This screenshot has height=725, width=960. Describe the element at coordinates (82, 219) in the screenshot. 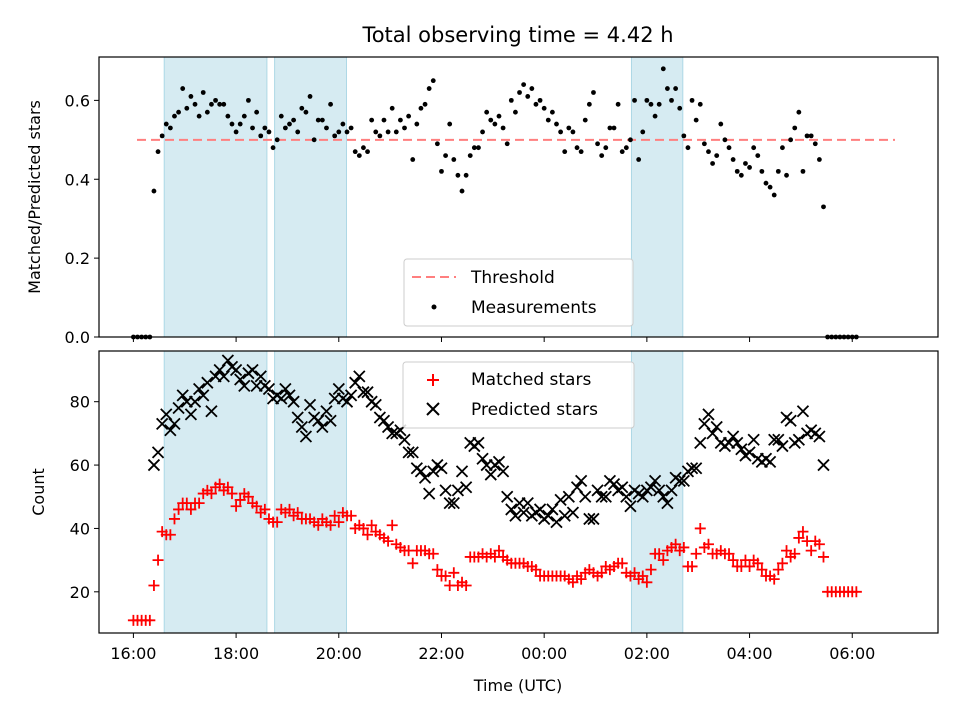

I see `top-y-ticks: 0.0 0.2 0.4 0.6` at that location.